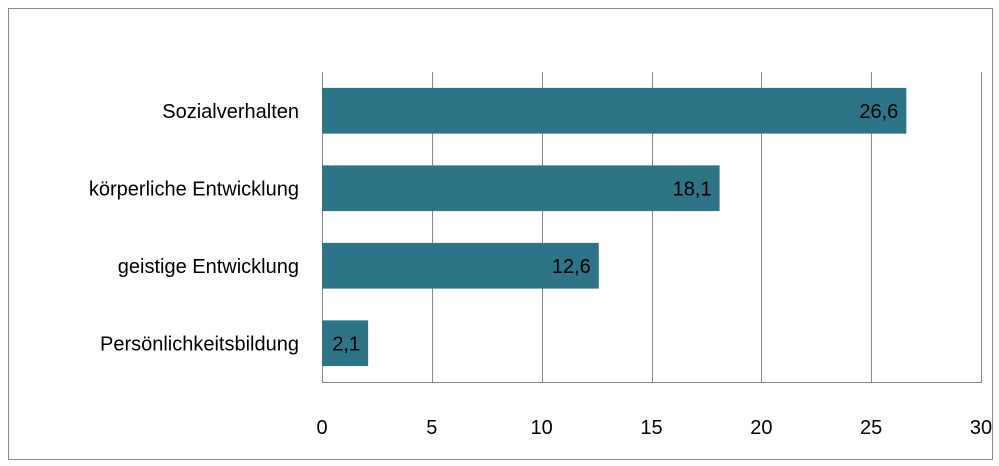 The width and height of the screenshot is (999, 466). Describe the element at coordinates (981, 428) in the screenshot. I see `x-tick-label: 30` at that location.